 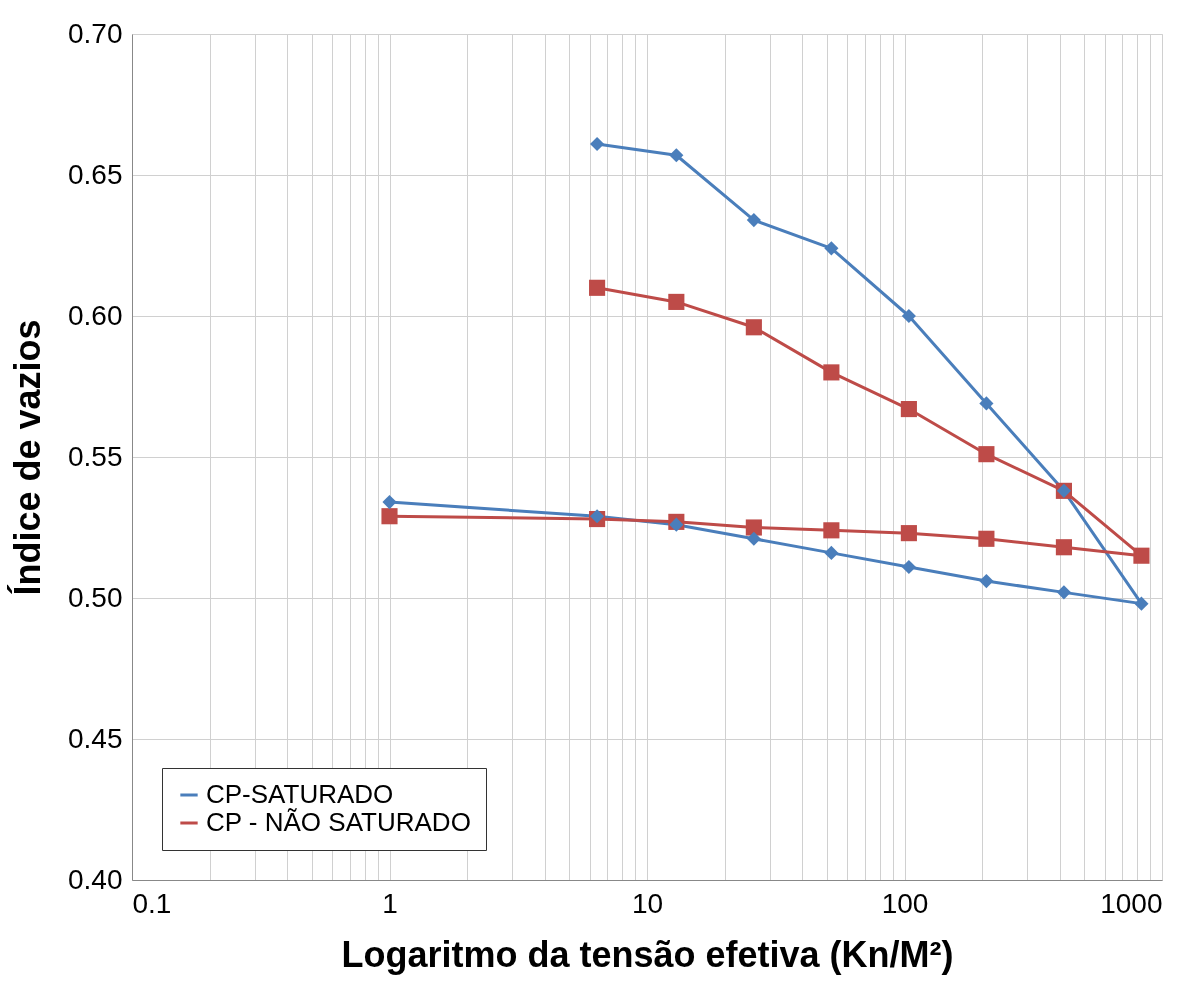 I want to click on y-axis-title: Índice de vazios, so click(x=27, y=457).